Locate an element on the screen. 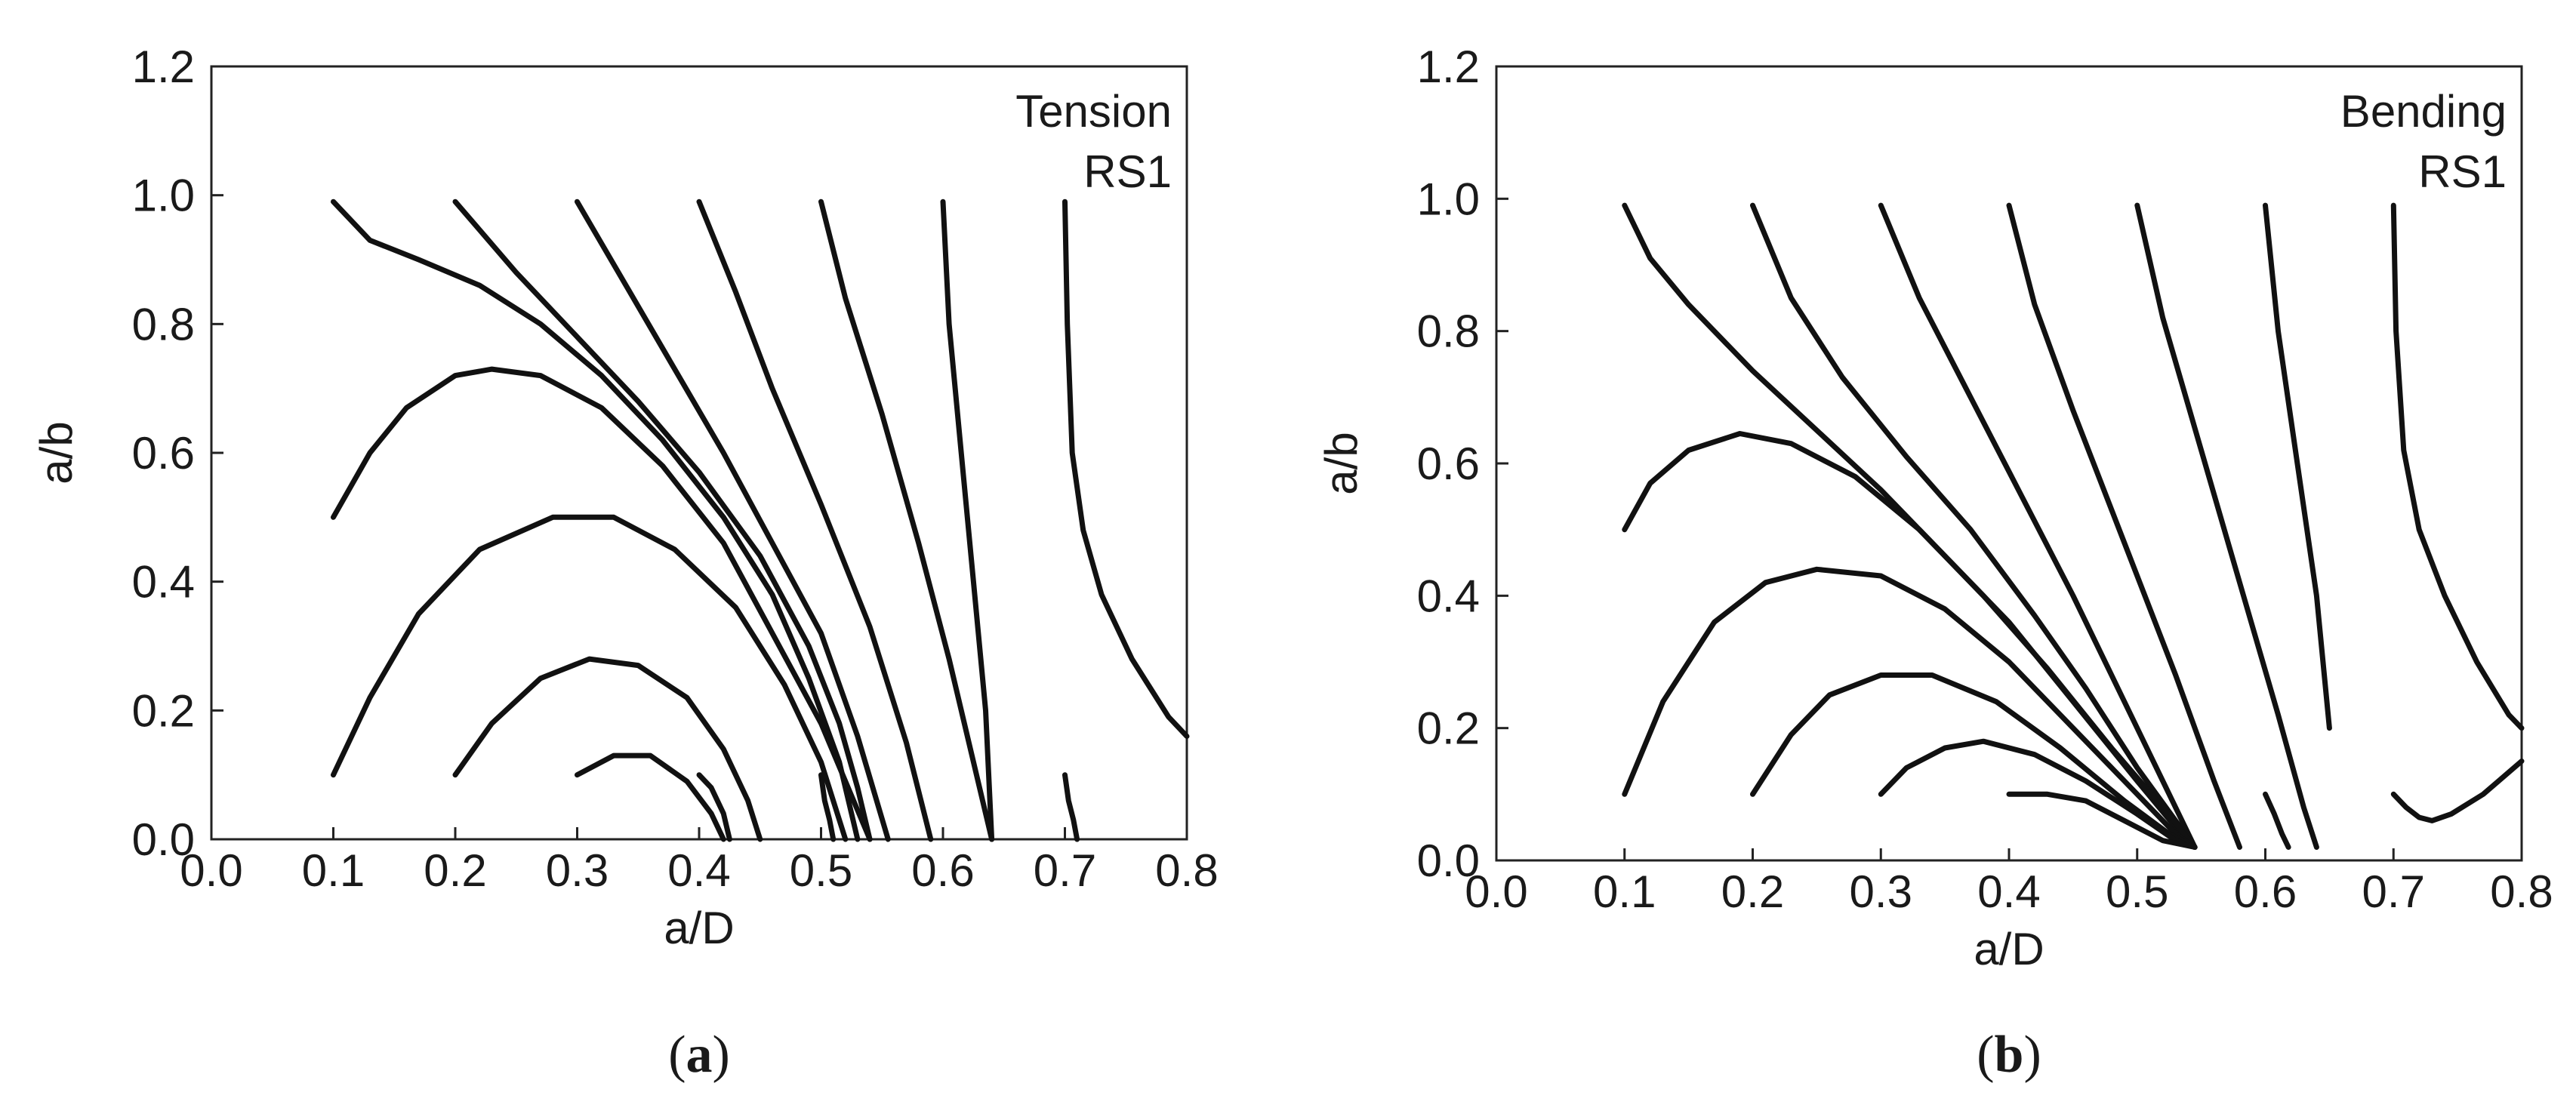 The image size is (2576, 1114). panel-label: (a) is located at coordinates (699, 1055).